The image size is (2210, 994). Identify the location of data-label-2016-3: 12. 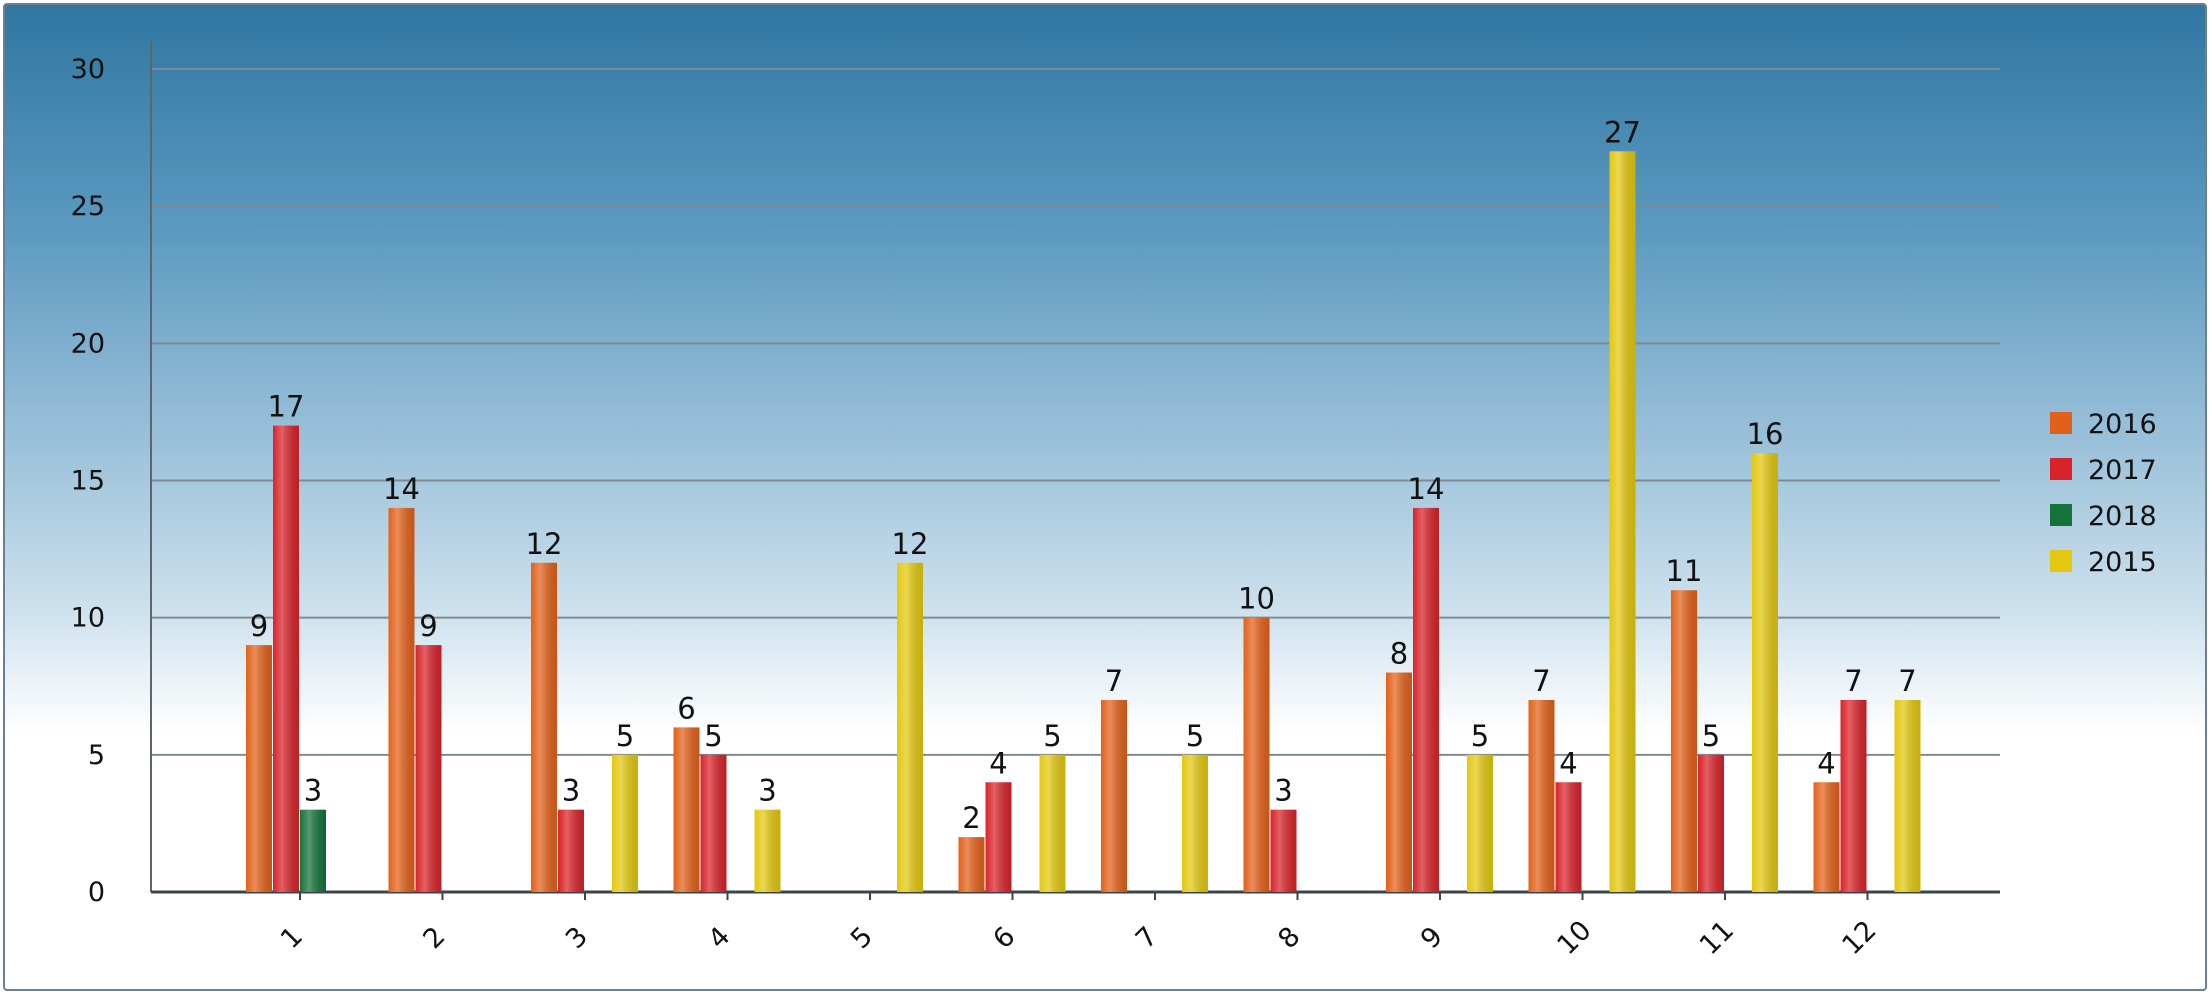
(544, 544).